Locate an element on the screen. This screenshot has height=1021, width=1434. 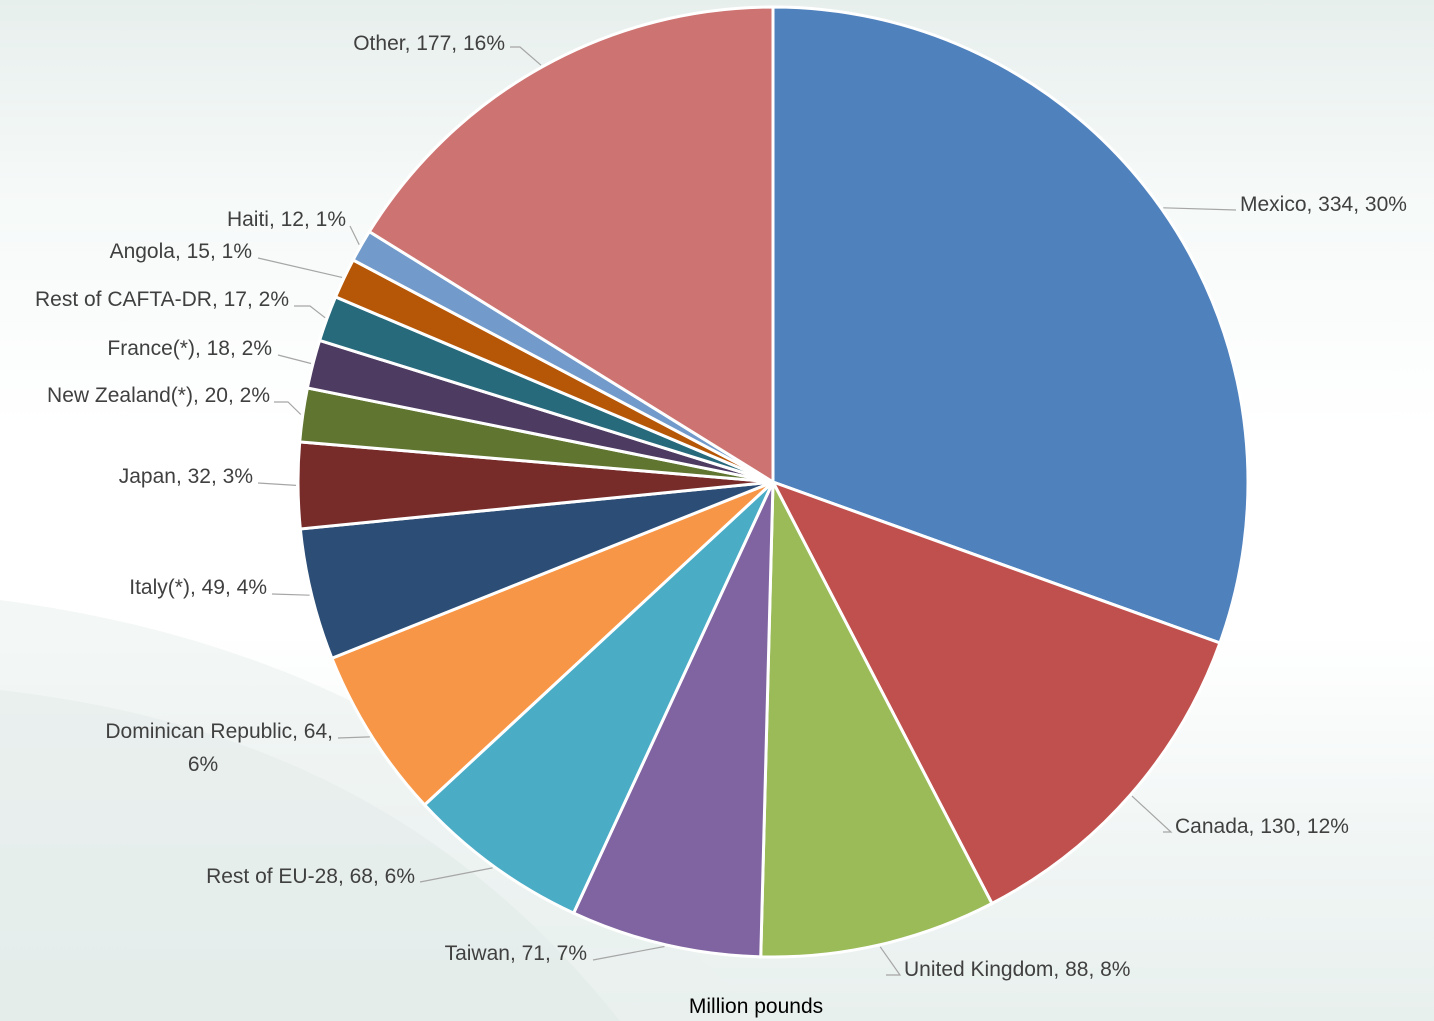
data-label: Dominican Republic, 64, 6% is located at coordinates (219, 748).